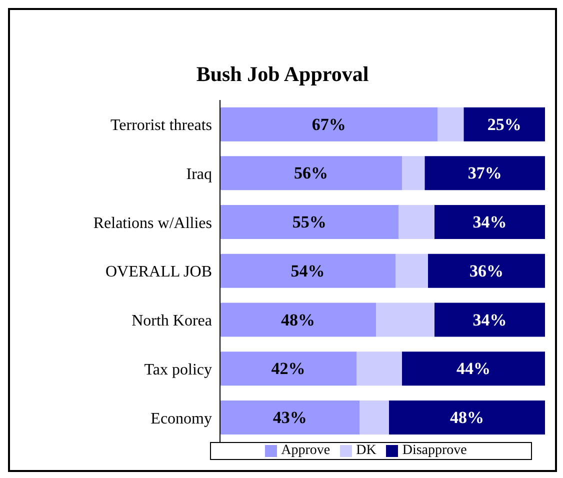 The width and height of the screenshot is (563, 478). I want to click on data-label: 56%, so click(311, 173).